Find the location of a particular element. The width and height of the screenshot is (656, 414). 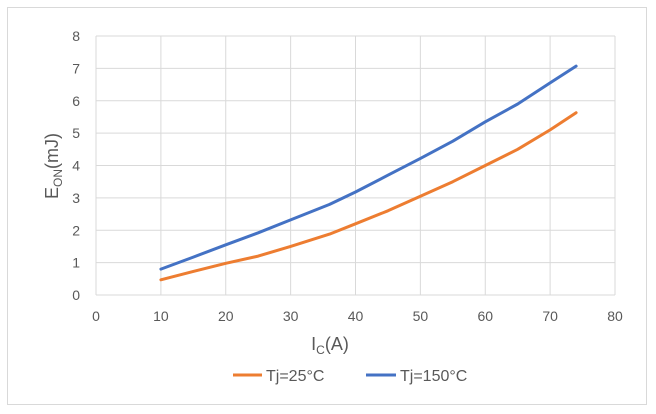

y-tick-label: 7 is located at coordinates (76, 68).